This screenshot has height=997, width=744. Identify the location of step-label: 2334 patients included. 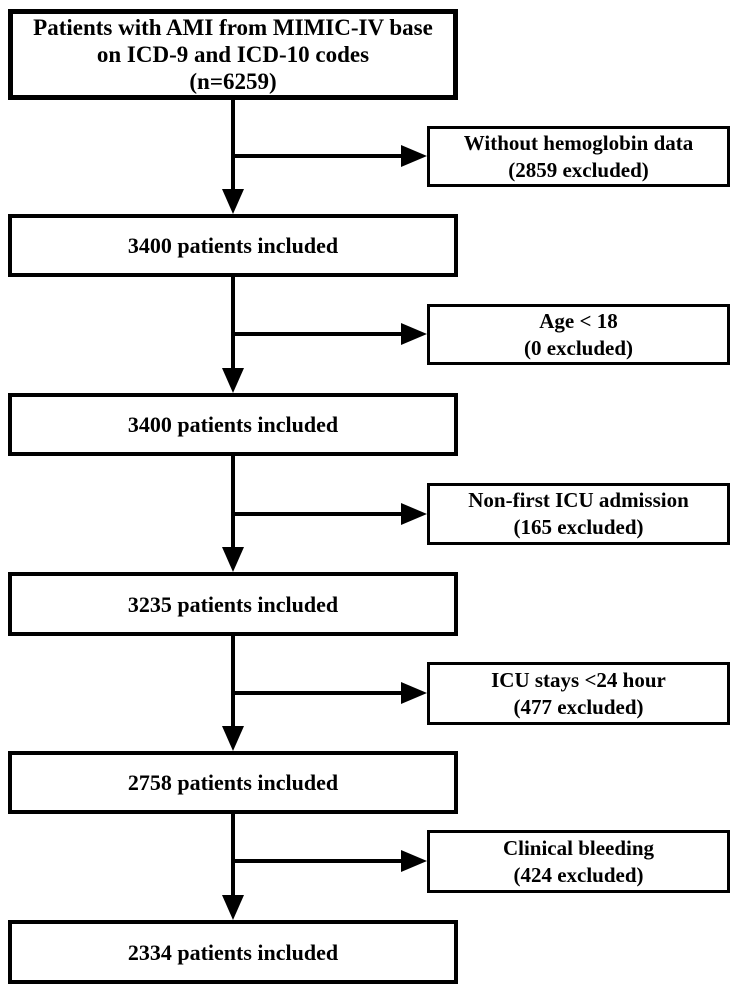
(233, 952).